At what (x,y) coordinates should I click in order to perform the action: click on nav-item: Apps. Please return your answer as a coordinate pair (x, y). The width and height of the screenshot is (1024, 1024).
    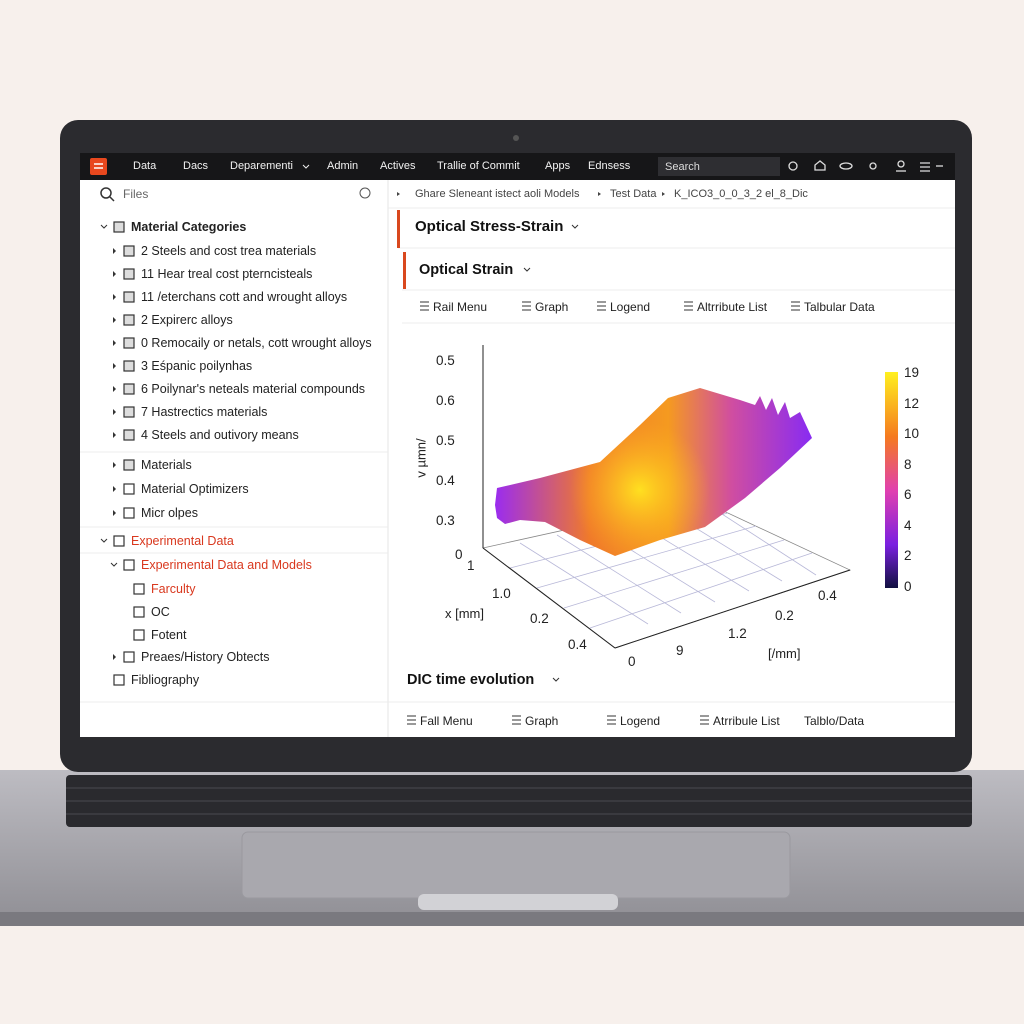
    Looking at the image, I should click on (558, 166).